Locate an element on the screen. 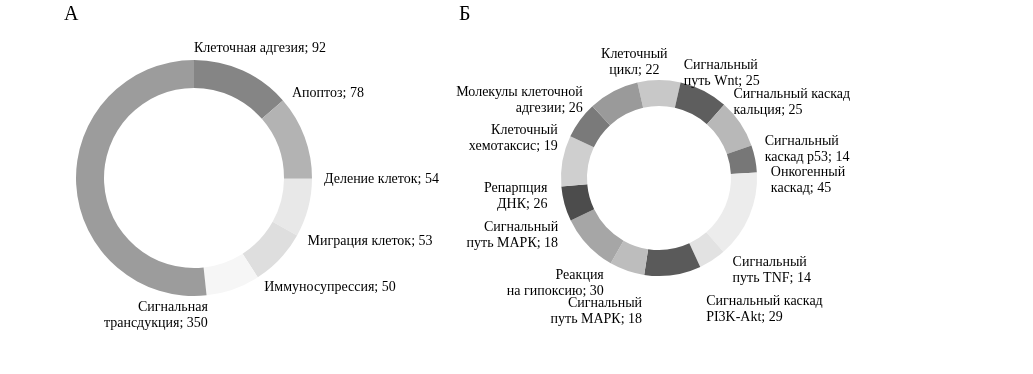  slice-label: Сигнальная трансдукция; 350 is located at coordinates (156, 315).